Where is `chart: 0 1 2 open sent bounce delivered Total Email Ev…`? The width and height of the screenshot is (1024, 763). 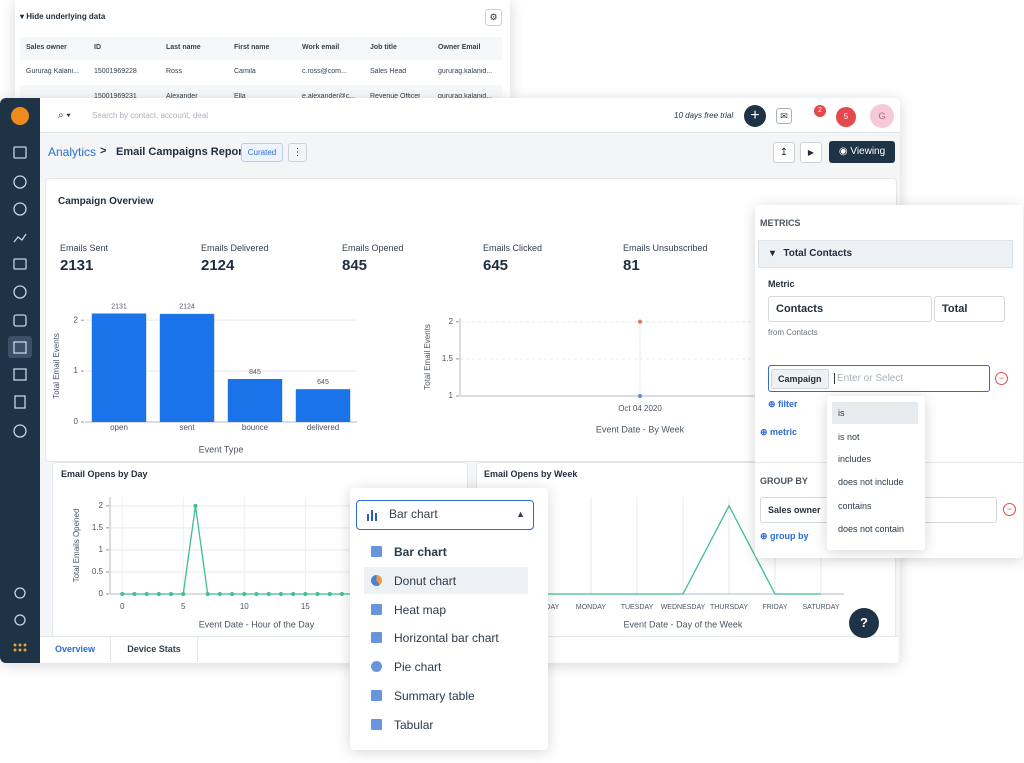
chart: 0 1 2 open sent bounce delivered Total Email Ev… is located at coordinates (220, 382).